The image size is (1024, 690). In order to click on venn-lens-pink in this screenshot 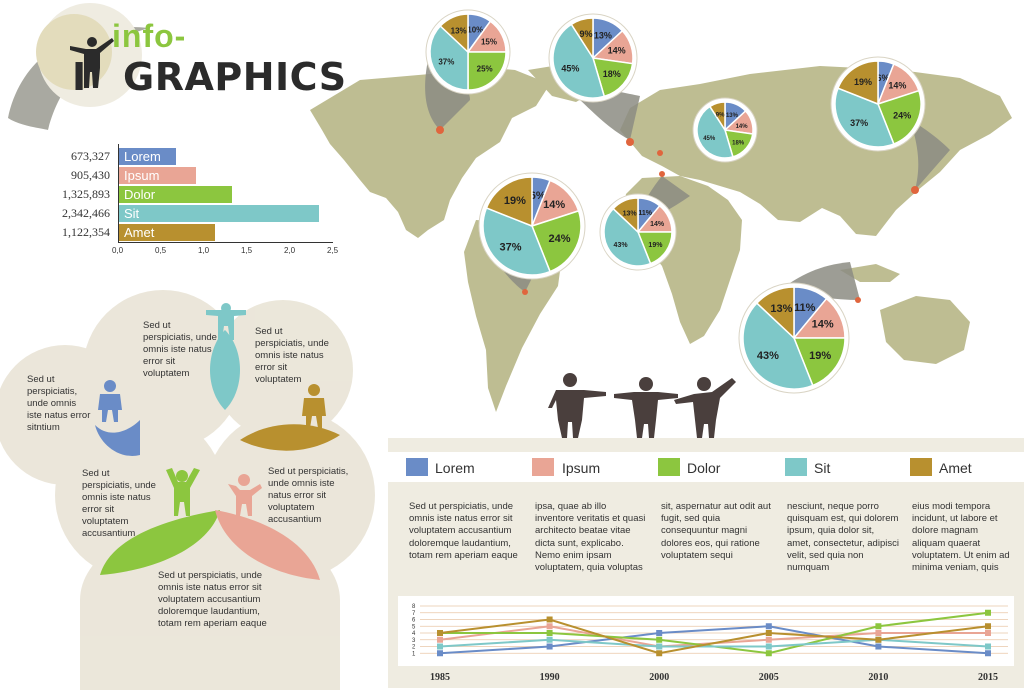, I will do `click(267, 545)`.